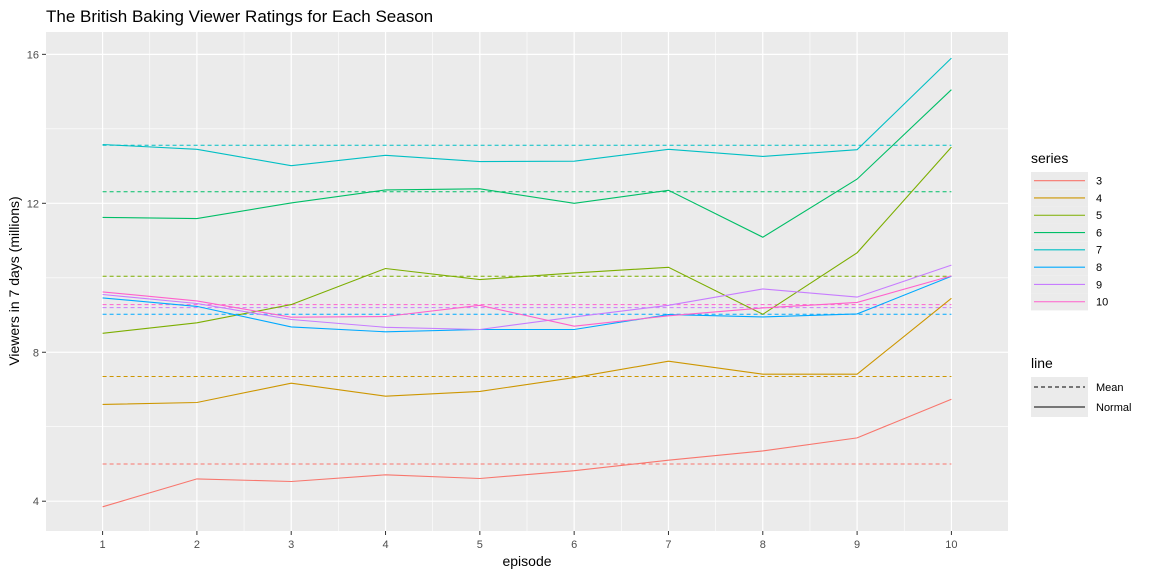 This screenshot has height=576, width=1152. Describe the element at coordinates (291, 545) in the screenshot. I see `x-tick-label: 3` at that location.